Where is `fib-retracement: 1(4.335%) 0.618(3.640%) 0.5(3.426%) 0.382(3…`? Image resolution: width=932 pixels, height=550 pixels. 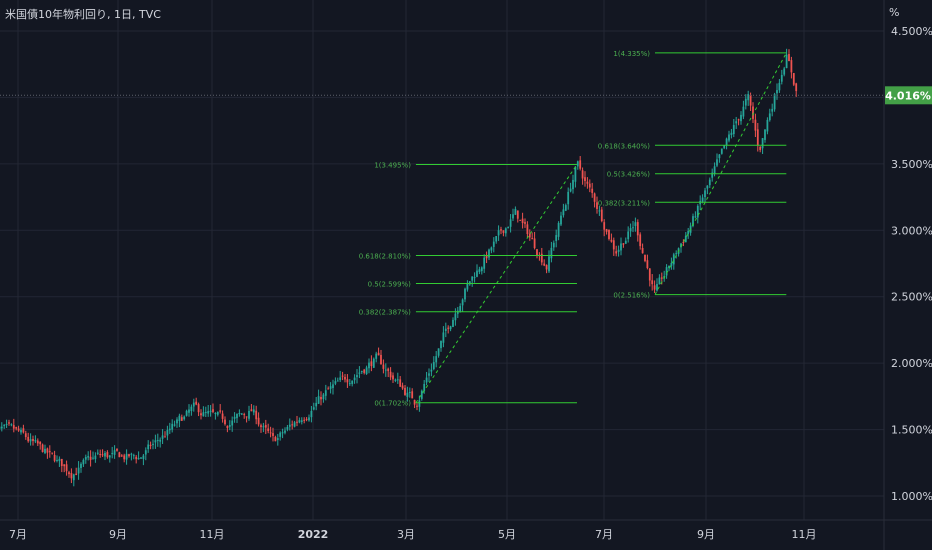
fib-retracement: 1(4.335%) 0.618(3.640%) 0.5(3.426%) 0.382(3… is located at coordinates (692, 175).